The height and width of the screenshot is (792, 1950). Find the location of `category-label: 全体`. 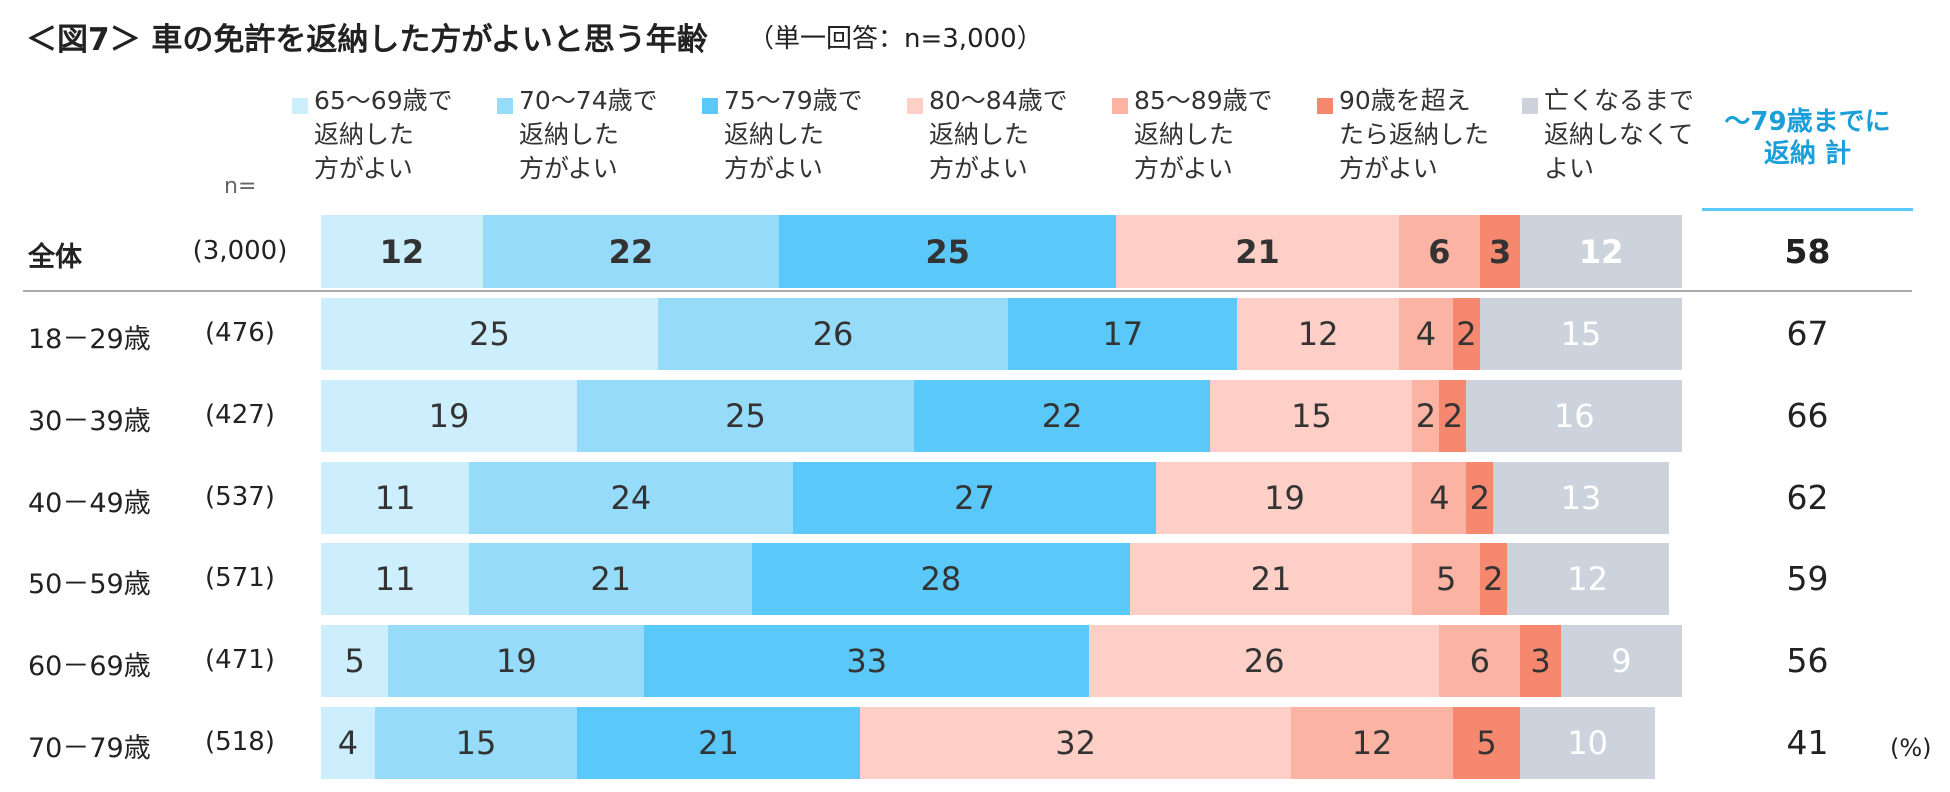

category-label: 全体 is located at coordinates (55, 257).